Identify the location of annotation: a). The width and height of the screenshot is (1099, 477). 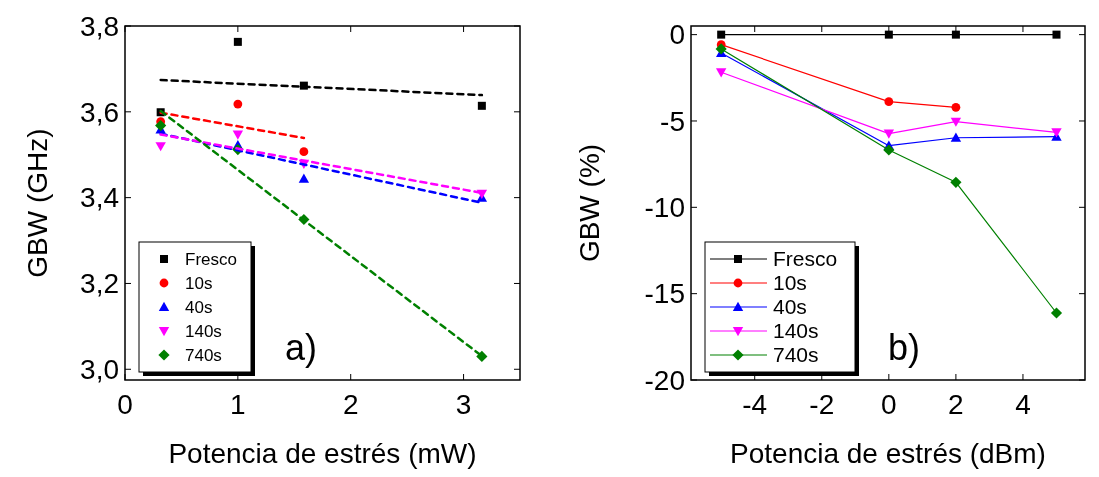
(301, 347).